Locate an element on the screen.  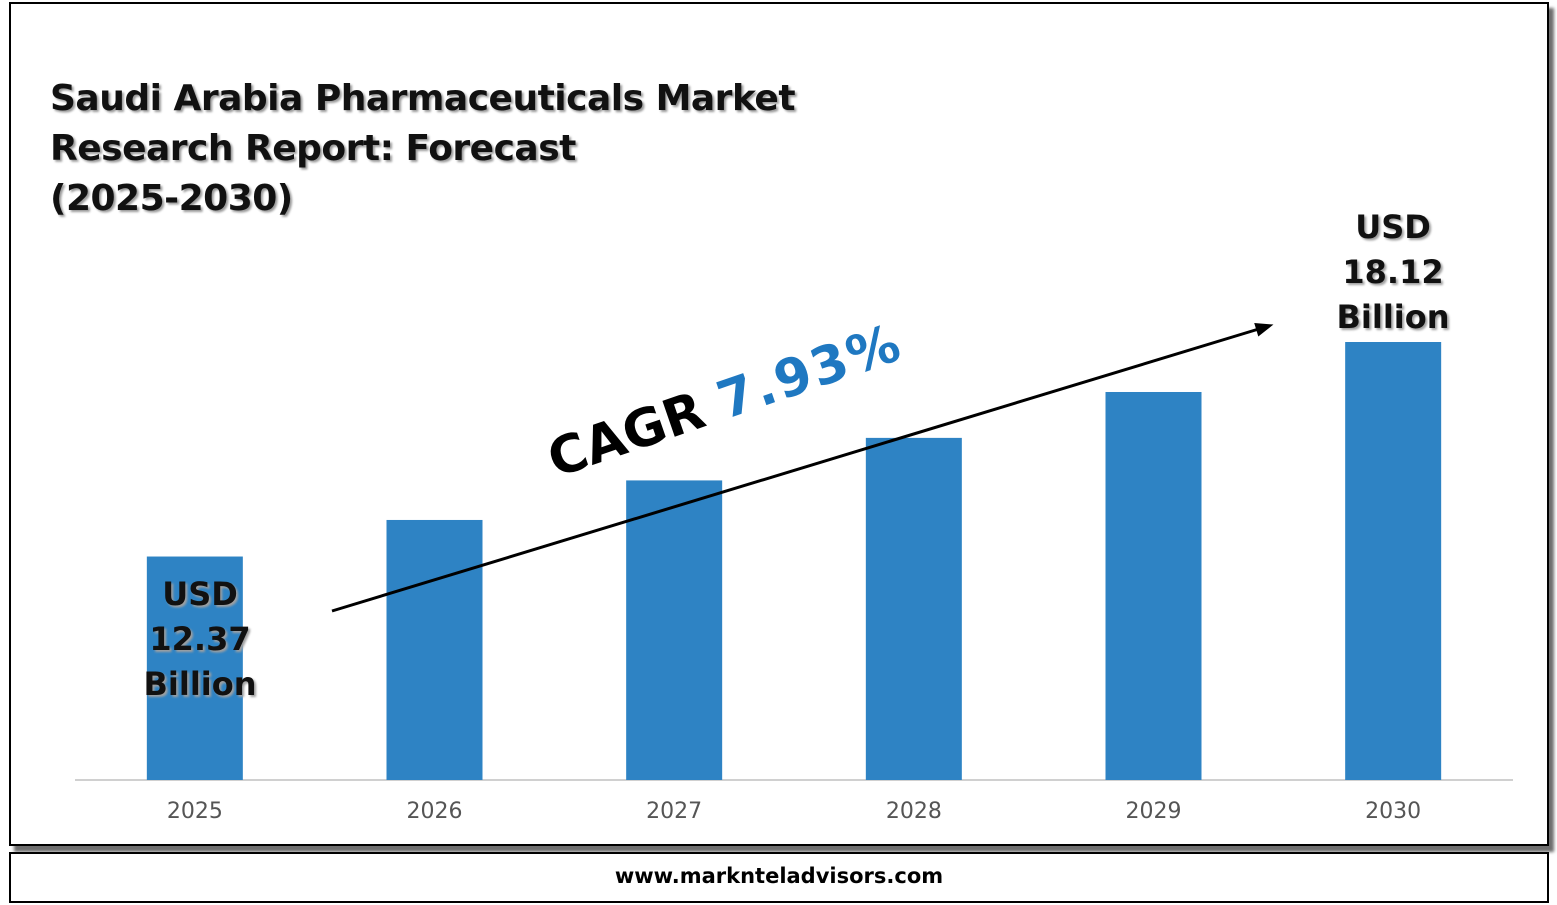
cagr-arrow-head is located at coordinates (1264, 330).